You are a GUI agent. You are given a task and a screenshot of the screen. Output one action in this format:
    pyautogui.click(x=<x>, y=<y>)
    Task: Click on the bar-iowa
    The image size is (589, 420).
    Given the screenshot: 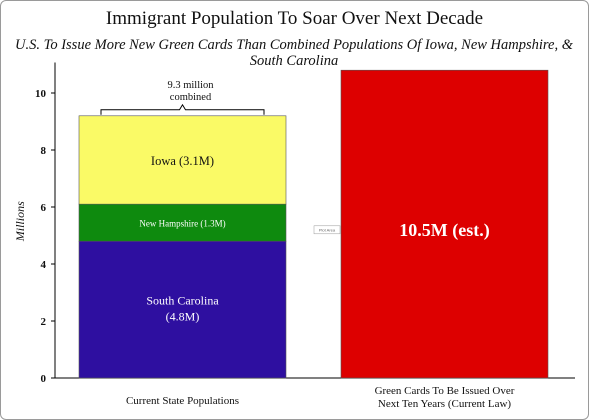 What is the action you would take?
    pyautogui.click(x=182, y=160)
    